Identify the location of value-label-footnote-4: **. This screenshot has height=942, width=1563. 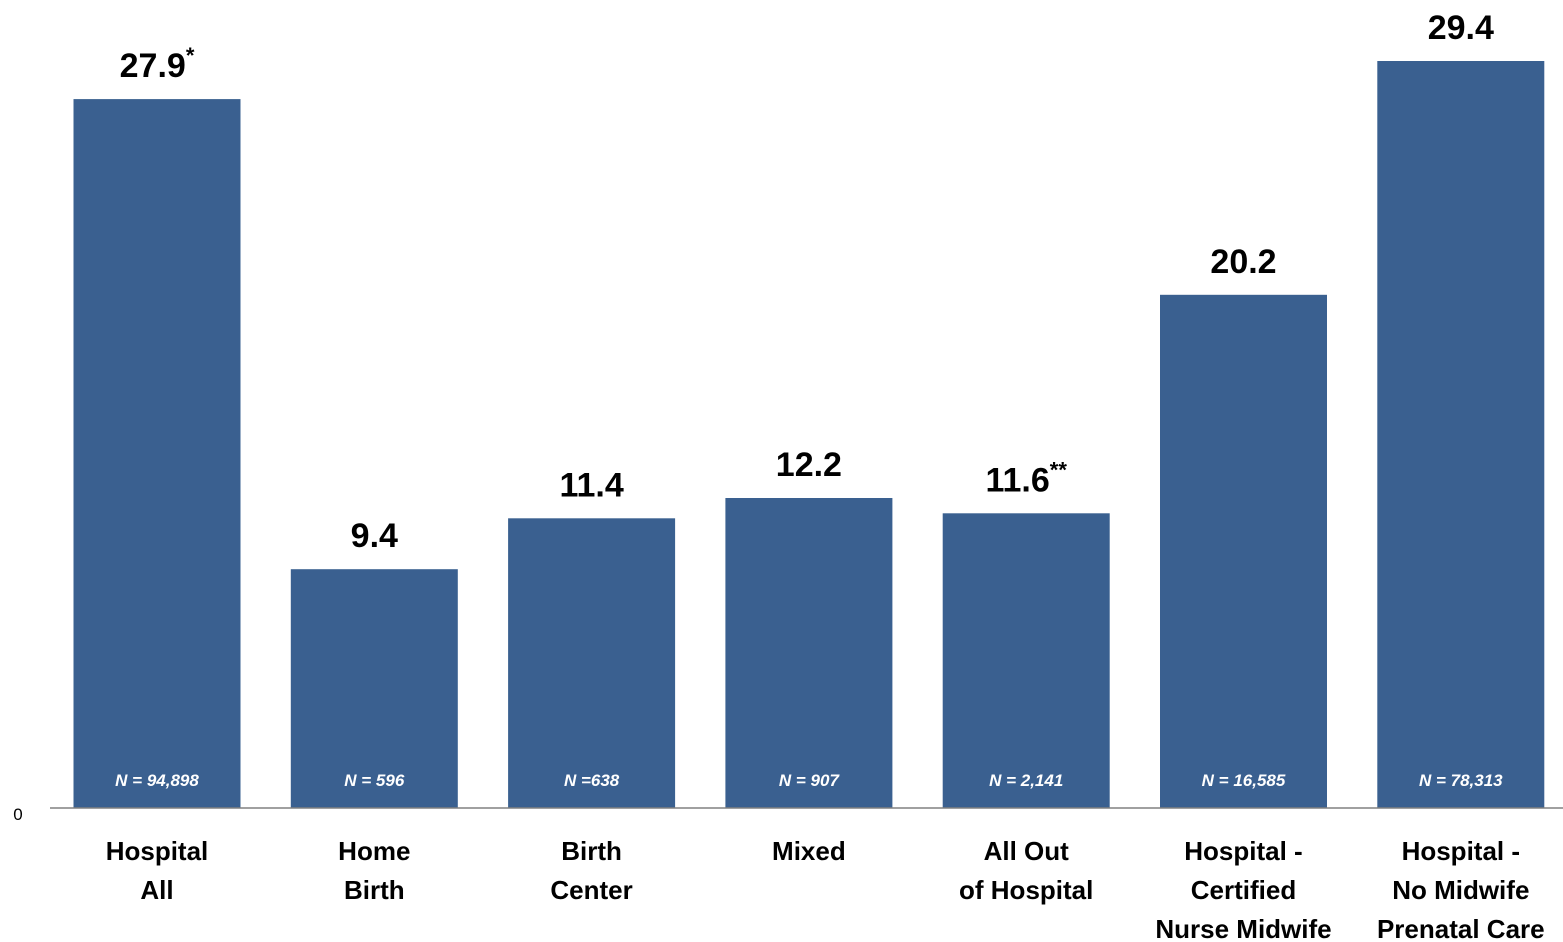
(1059, 469).